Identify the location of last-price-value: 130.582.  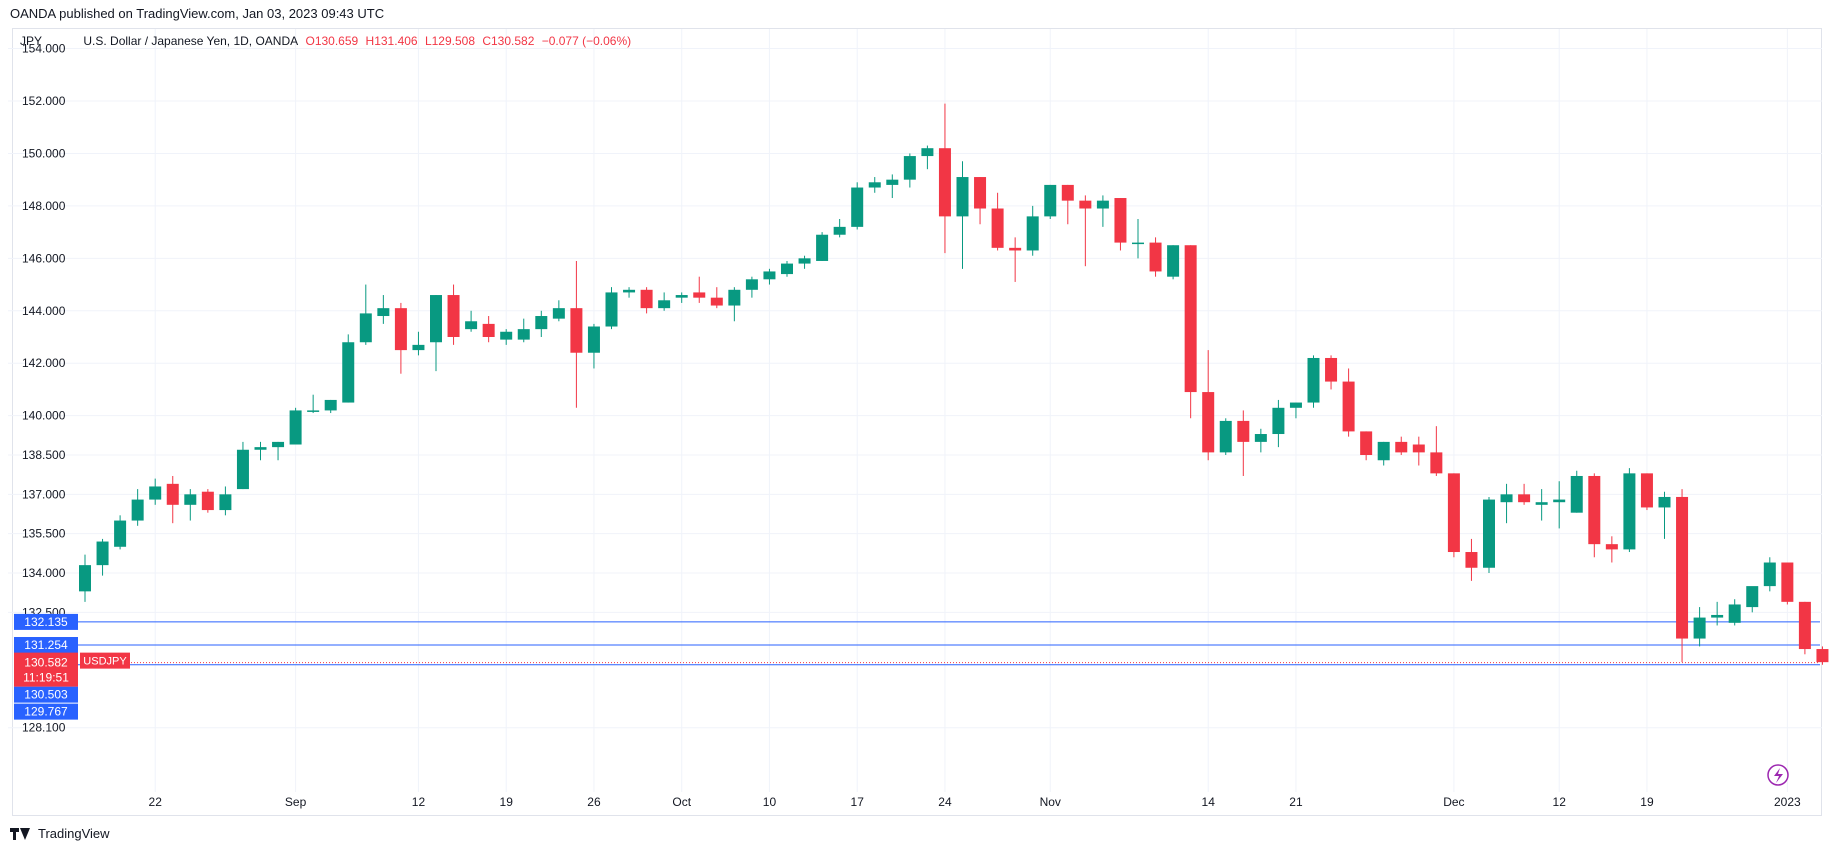
(46, 663).